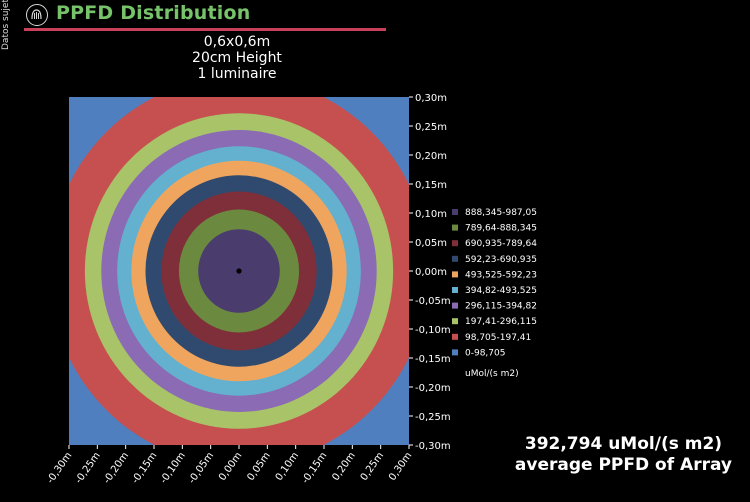  What do you see at coordinates (258, 466) in the screenshot?
I see `x-tick-label: 0,05m` at bounding box center [258, 466].